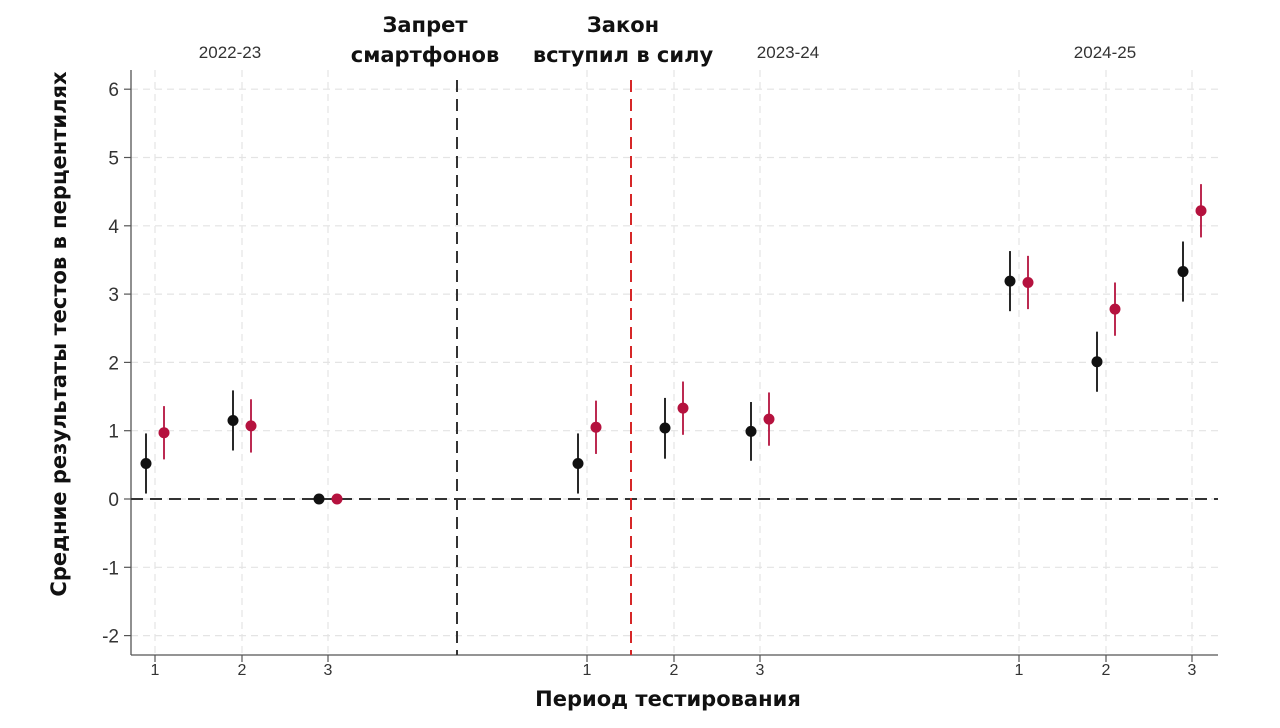 The image size is (1280, 728). Describe the element at coordinates (425, 25) in the screenshot. I see `annotation-label: Запрет` at that location.